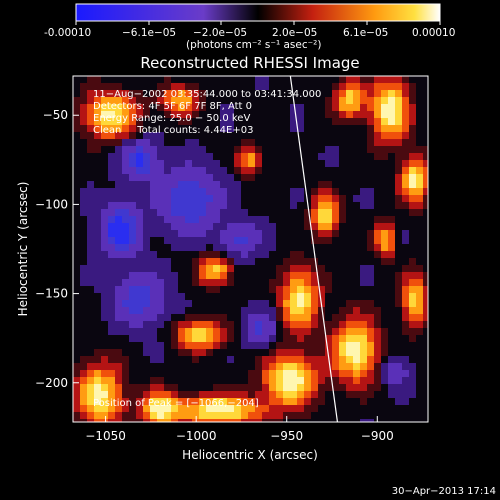  What do you see at coordinates (51, 383) in the screenshot?
I see `y-tick-label: −200` at bounding box center [51, 383].